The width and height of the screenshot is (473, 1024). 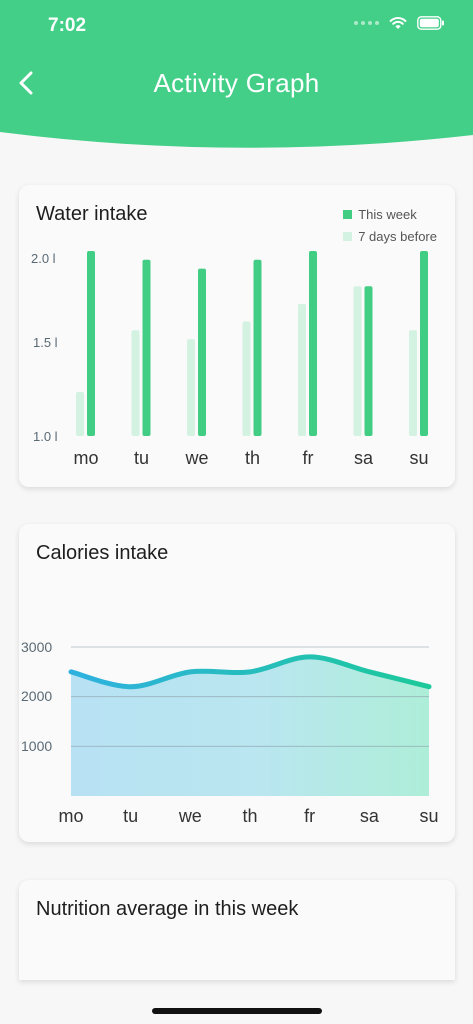 I want to click on page-title: Activity Graph, so click(x=236, y=83).